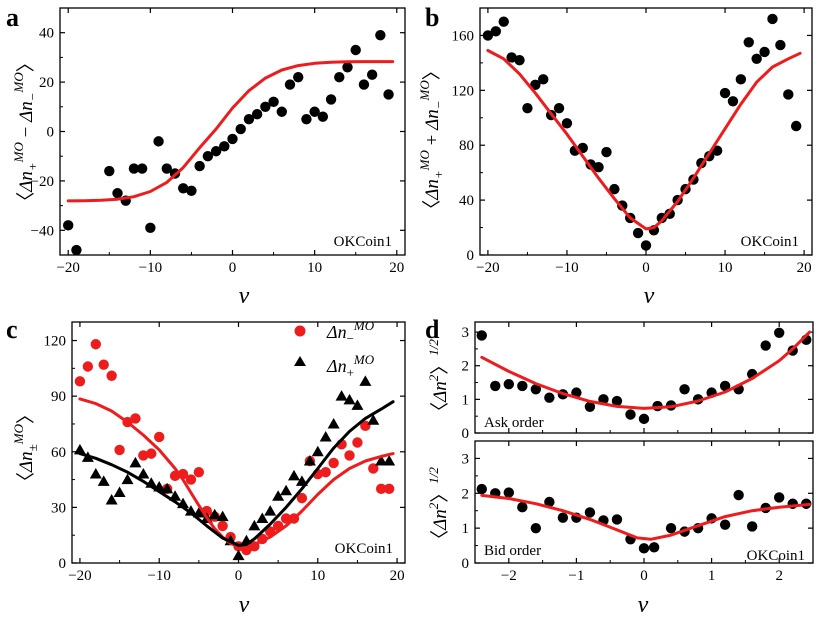 Image resolution: width=830 pixels, height=623 pixels. I want to click on panel-c-y-tick-label: 120, so click(55, 342).